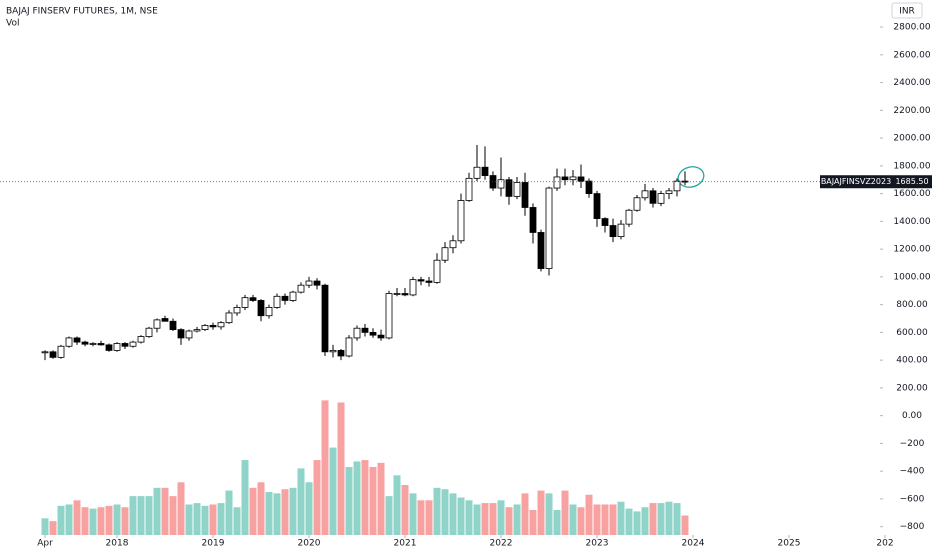  Describe the element at coordinates (693, 544) in the screenshot. I see `x-tick-label: 2024` at that location.